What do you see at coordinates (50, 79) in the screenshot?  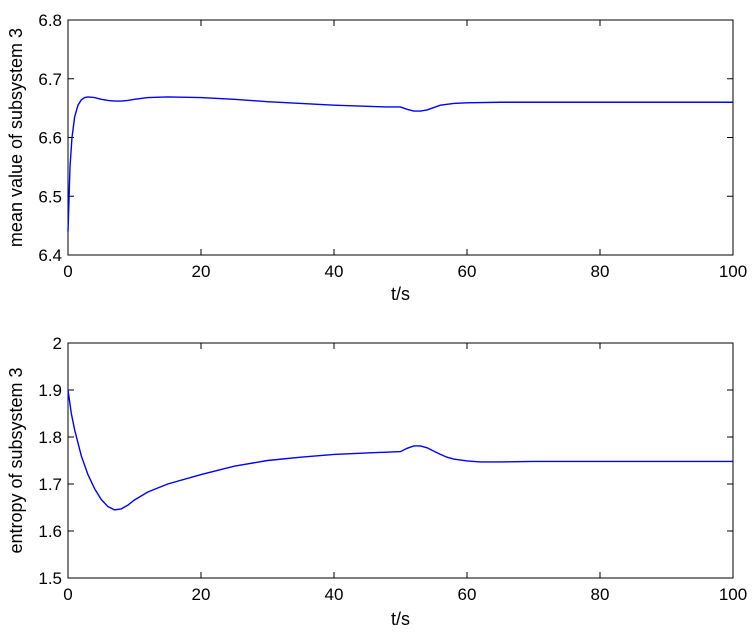 I see `y-tick-label: 6.7` at bounding box center [50, 79].